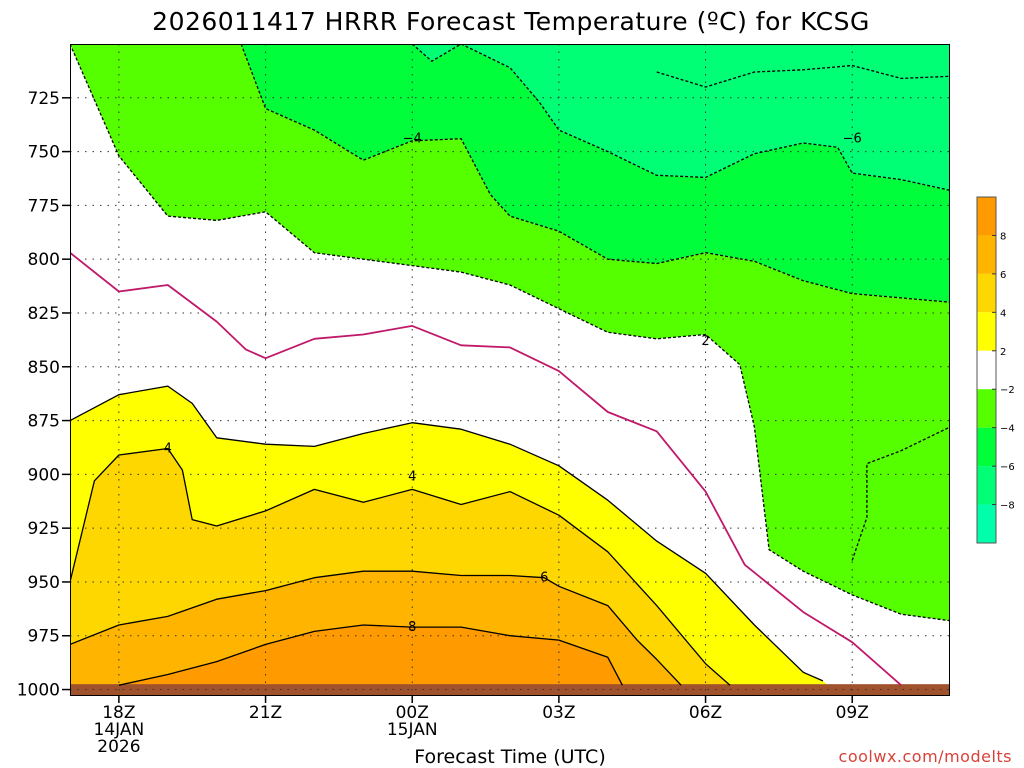  What do you see at coordinates (544, 578) in the screenshot?
I see `isotherm-label: 6` at bounding box center [544, 578].